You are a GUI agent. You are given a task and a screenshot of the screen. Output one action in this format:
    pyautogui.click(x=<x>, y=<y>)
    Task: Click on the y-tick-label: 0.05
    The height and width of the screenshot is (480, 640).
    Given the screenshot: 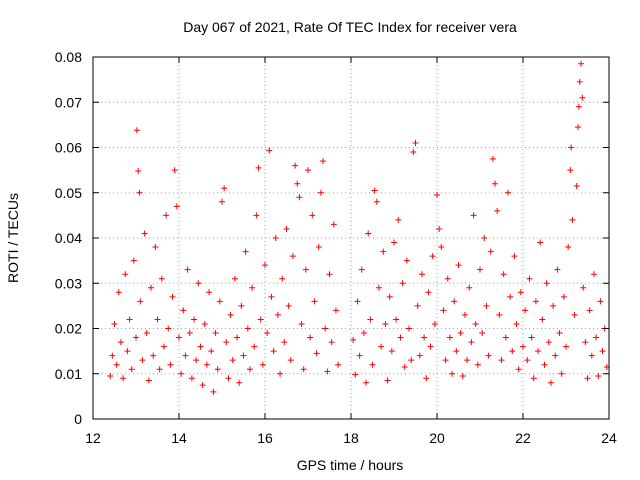 What is the action you would take?
    pyautogui.click(x=68, y=193)
    